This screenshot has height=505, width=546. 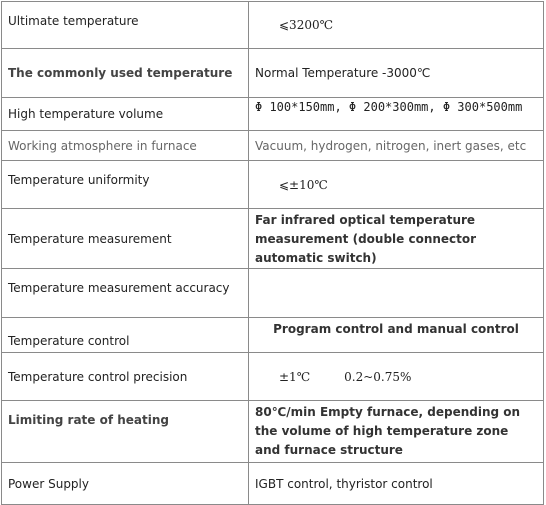 What do you see at coordinates (125, 483) in the screenshot?
I see `row-label: Power Supply` at bounding box center [125, 483].